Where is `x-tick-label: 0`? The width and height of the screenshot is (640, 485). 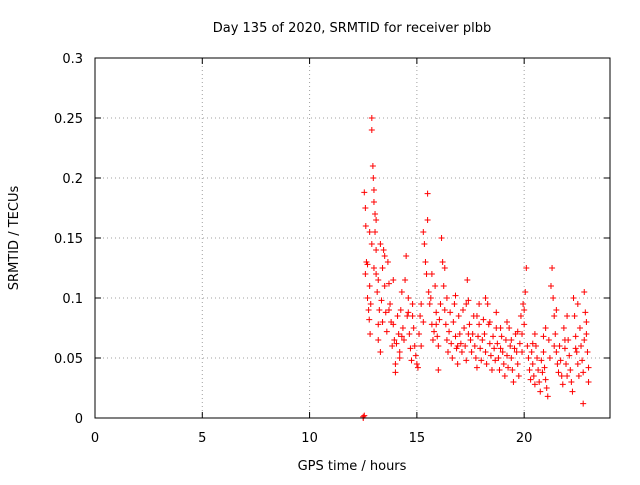 x-tick-label: 0 is located at coordinates (95, 438).